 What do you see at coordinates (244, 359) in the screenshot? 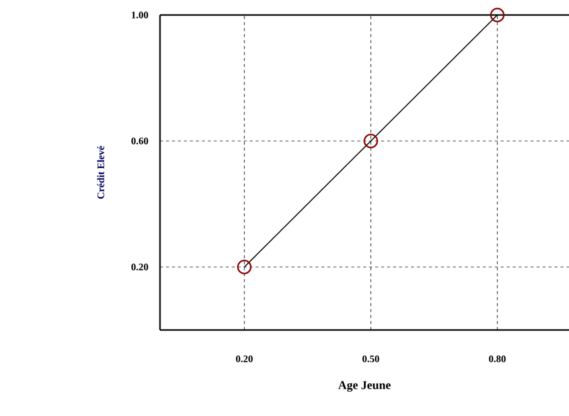
I see `x-tick-label: 0.20` at bounding box center [244, 359].